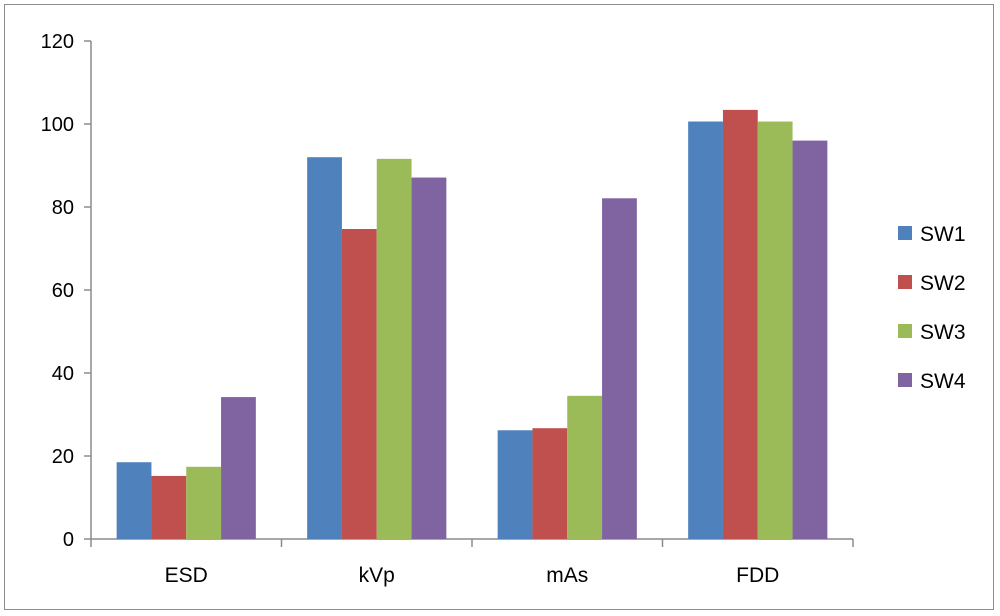  I want to click on x-category-label: kVp, so click(377, 575).